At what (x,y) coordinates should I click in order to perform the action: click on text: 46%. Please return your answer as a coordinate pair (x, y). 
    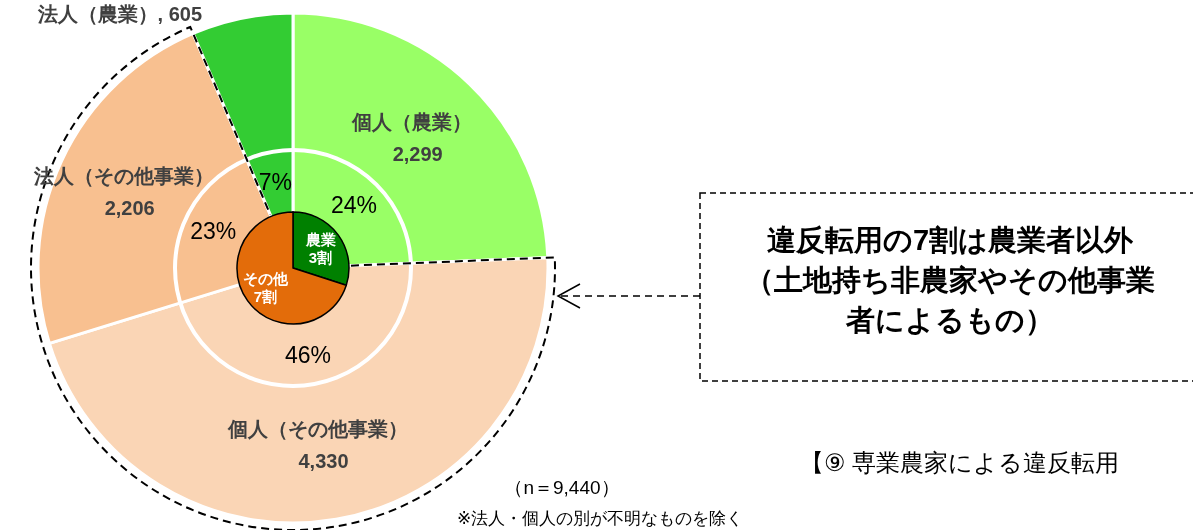
    Looking at the image, I should click on (307, 354).